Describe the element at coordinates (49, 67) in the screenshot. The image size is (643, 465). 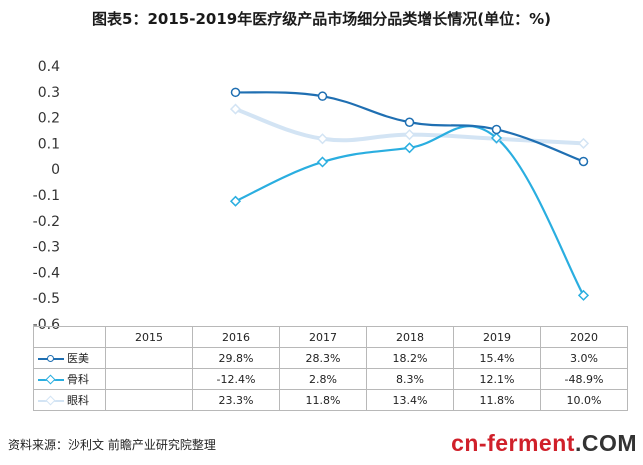
I see `y-tick-label: 0.4` at that location.